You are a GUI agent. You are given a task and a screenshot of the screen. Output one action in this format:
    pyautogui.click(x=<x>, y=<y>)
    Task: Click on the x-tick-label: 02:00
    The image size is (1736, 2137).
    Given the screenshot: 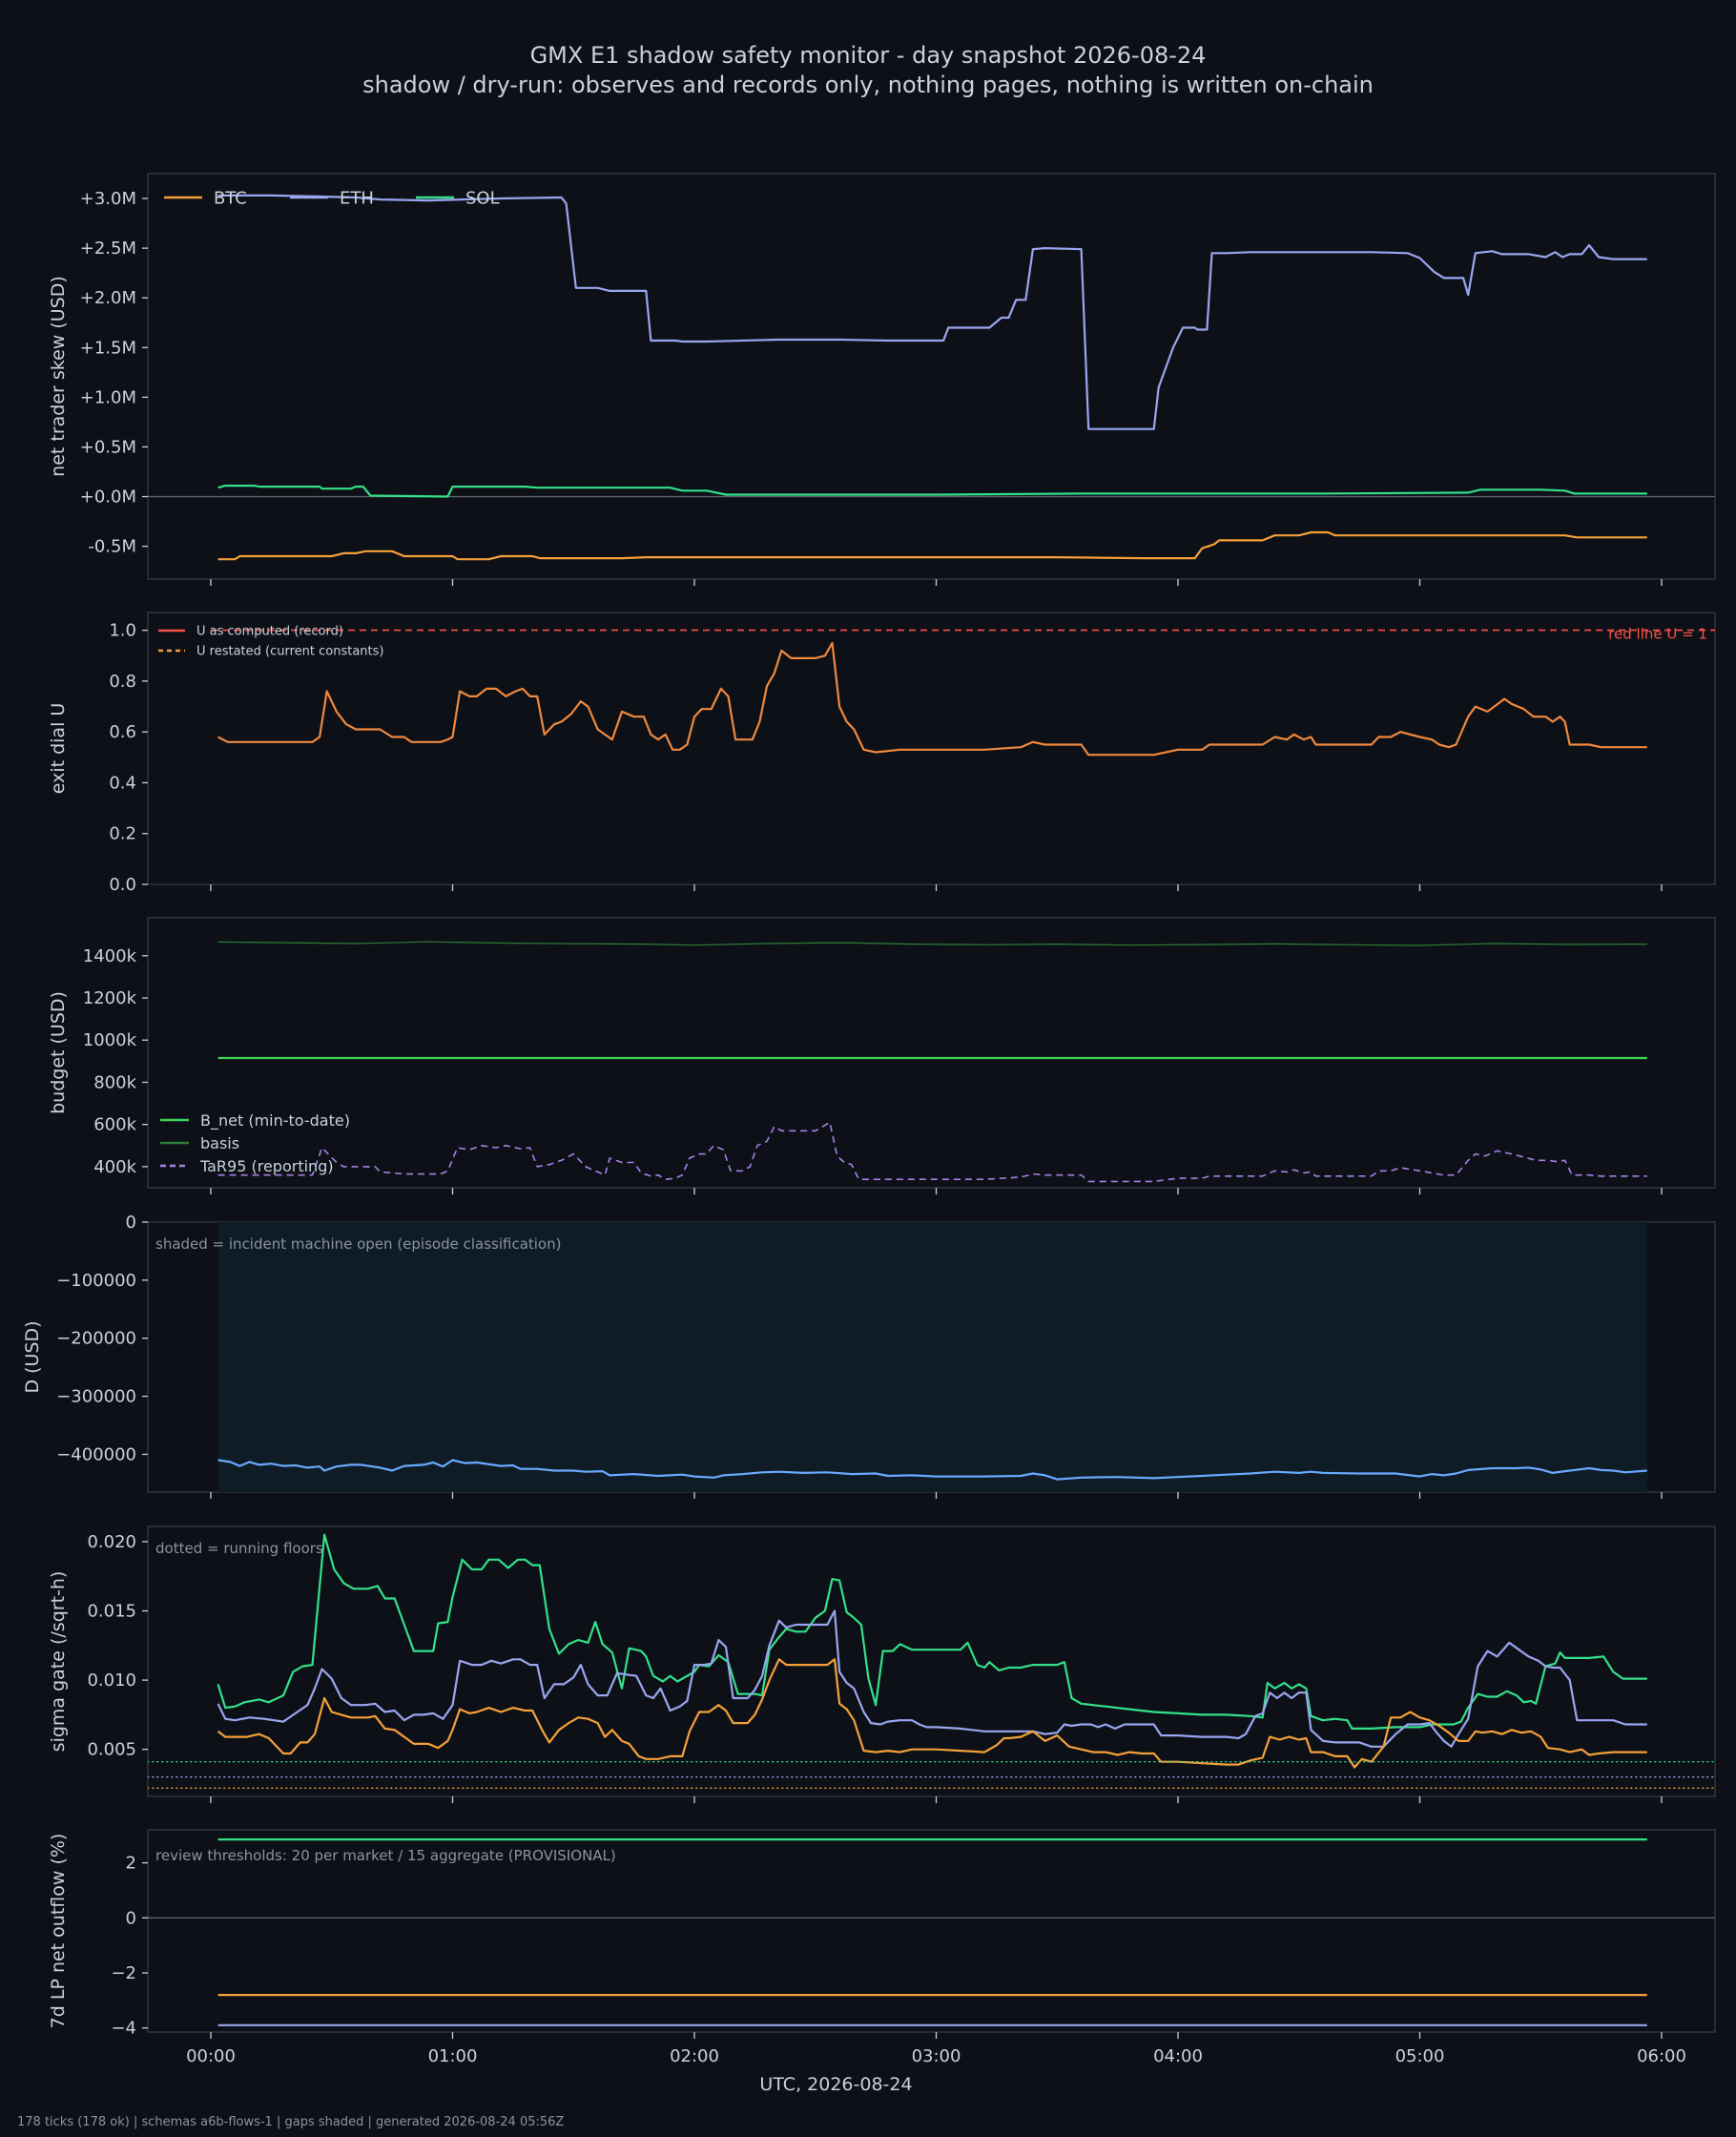 What is the action you would take?
    pyautogui.click(x=694, y=2056)
    